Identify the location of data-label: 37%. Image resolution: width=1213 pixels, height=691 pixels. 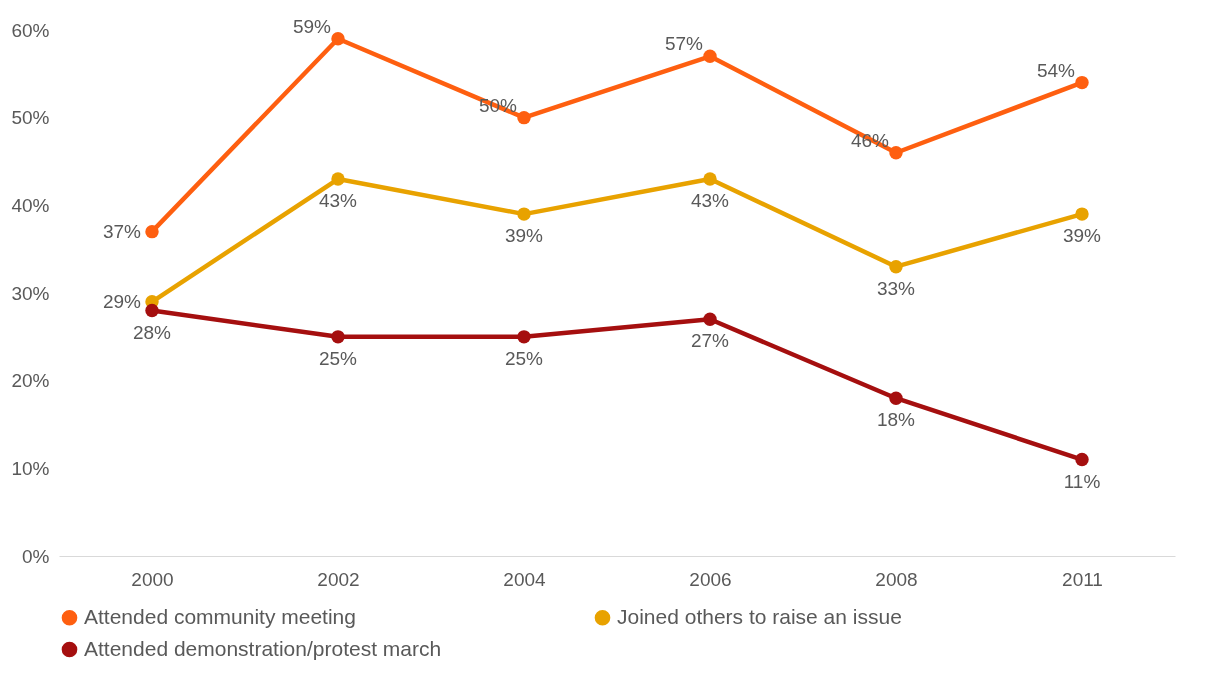
(122, 231).